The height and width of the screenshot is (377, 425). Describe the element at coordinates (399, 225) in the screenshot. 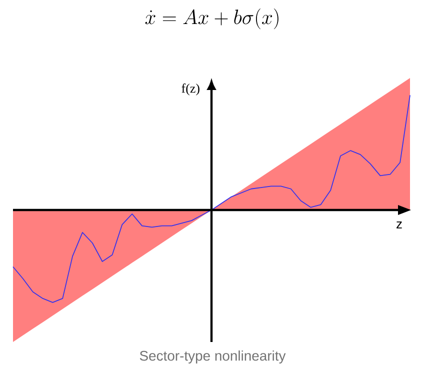

I see `x-axis-title: z` at that location.